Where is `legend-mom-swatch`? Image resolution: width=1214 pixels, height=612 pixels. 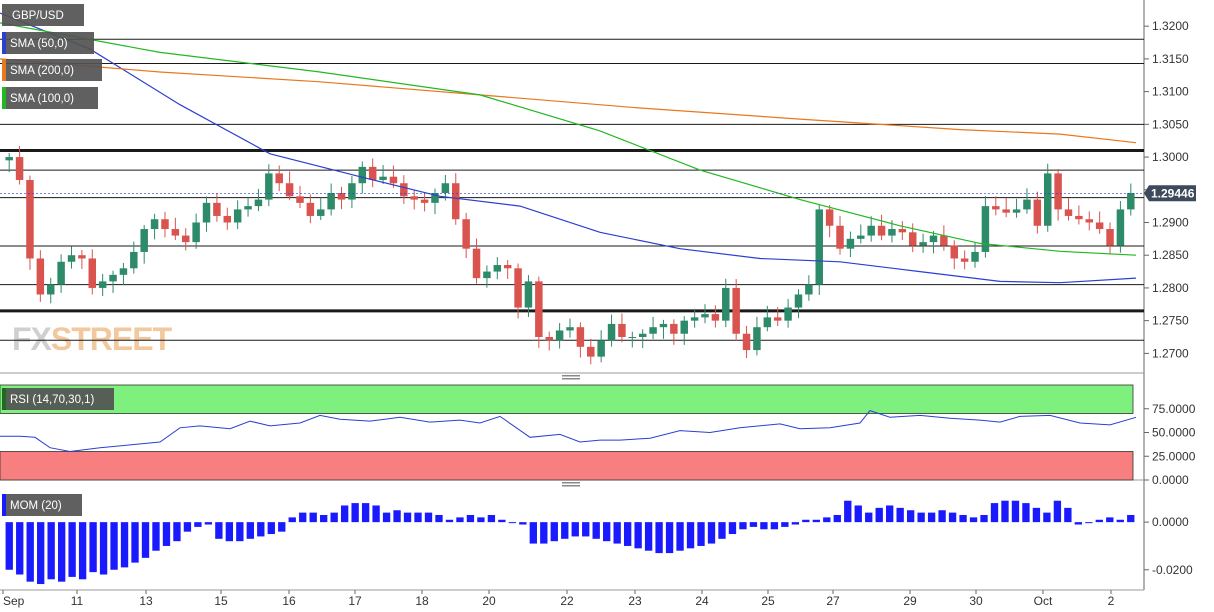 legend-mom-swatch is located at coordinates (4, 505).